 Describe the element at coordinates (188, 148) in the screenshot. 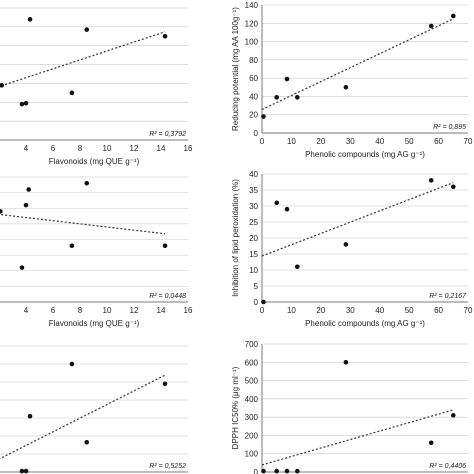

I see `x-tick-label: 16` at that location.